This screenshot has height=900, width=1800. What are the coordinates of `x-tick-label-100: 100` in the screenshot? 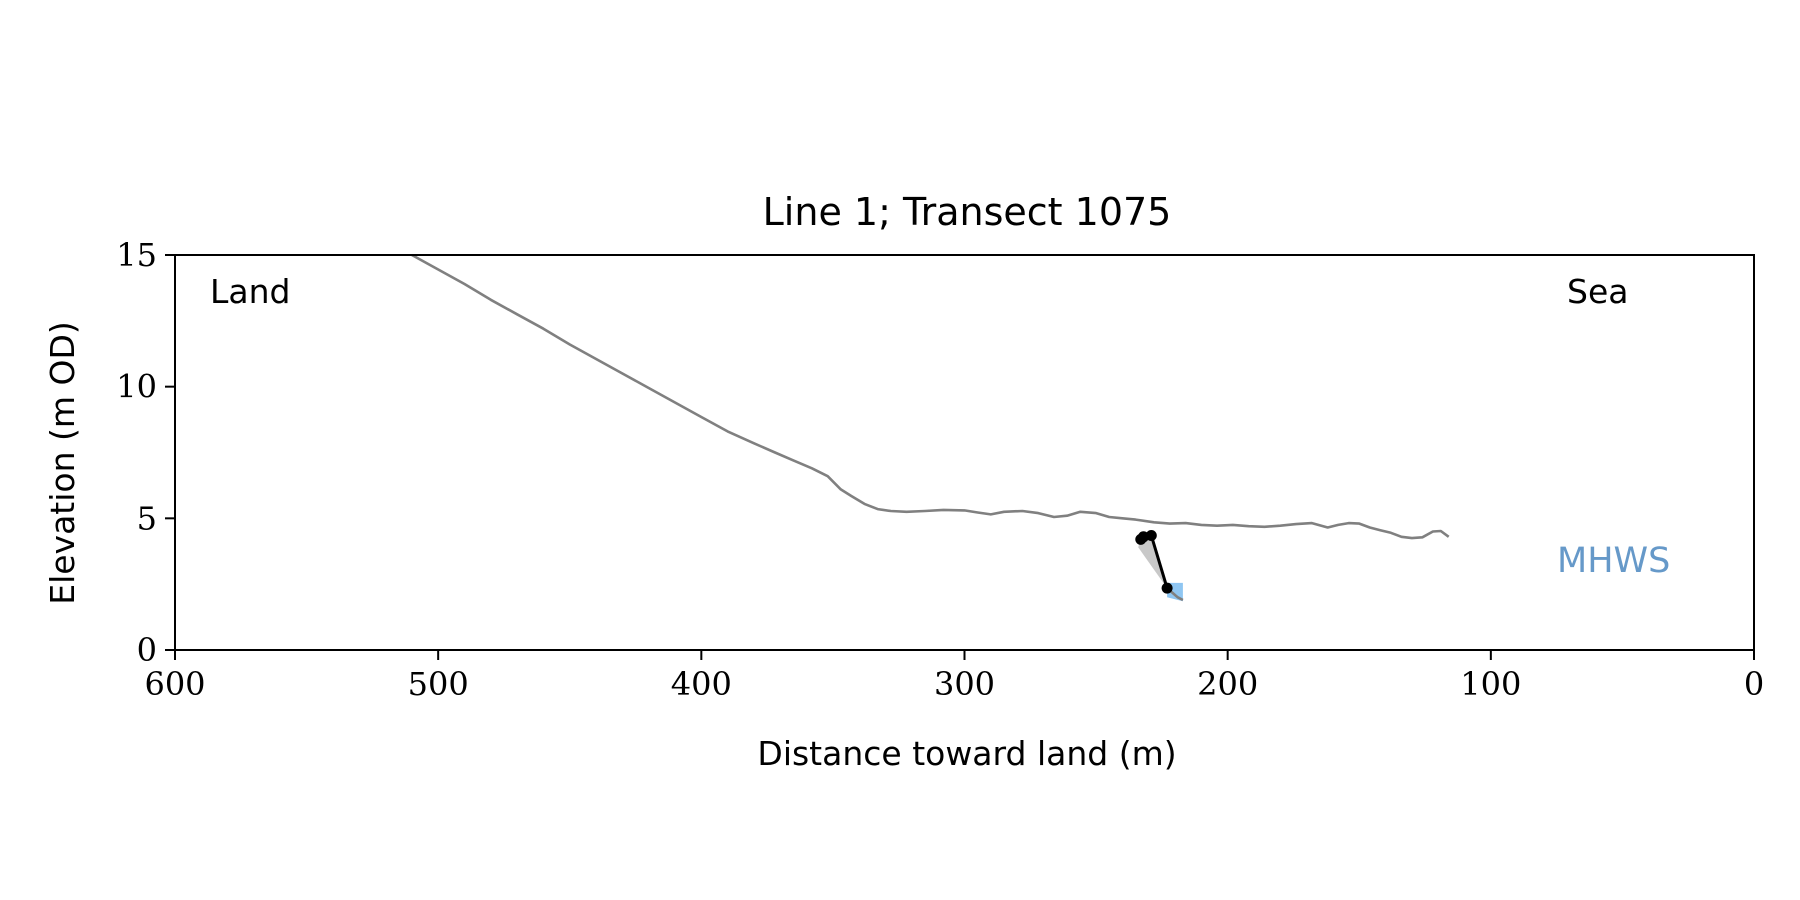 It's located at (1490, 684).